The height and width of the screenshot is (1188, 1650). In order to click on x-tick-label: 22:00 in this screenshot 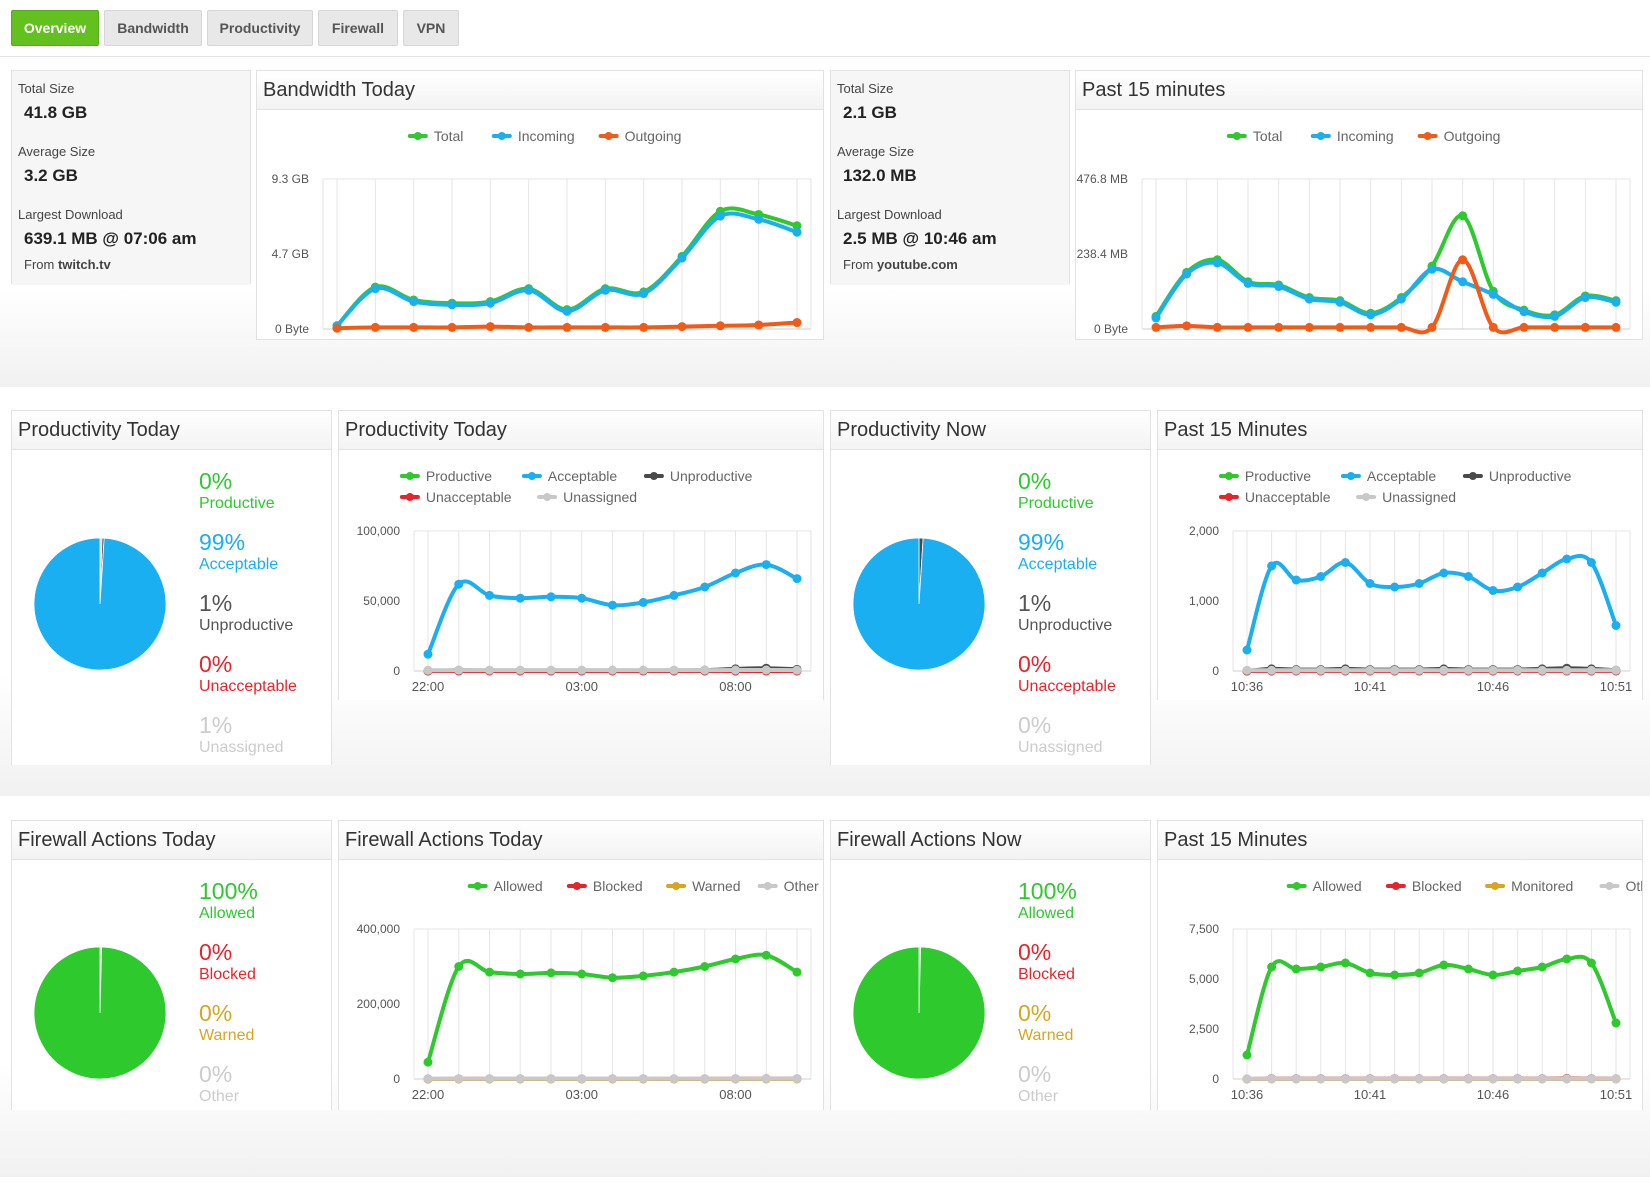, I will do `click(428, 1094)`.